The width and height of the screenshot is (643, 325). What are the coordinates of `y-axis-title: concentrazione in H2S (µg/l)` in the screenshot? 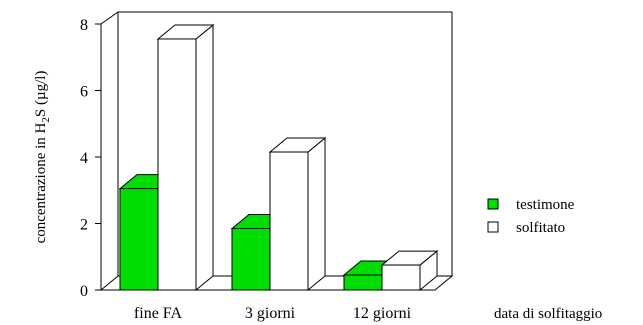 It's located at (42, 157).